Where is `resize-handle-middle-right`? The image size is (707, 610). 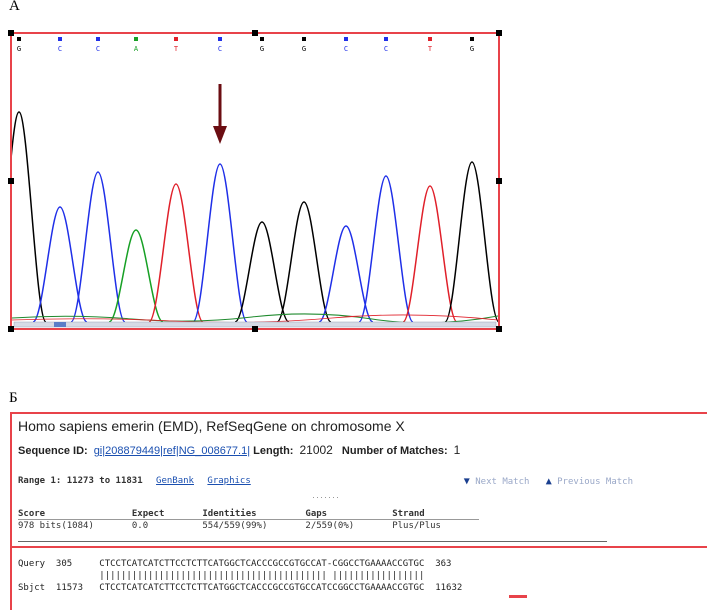 resize-handle-middle-right is located at coordinates (499, 181).